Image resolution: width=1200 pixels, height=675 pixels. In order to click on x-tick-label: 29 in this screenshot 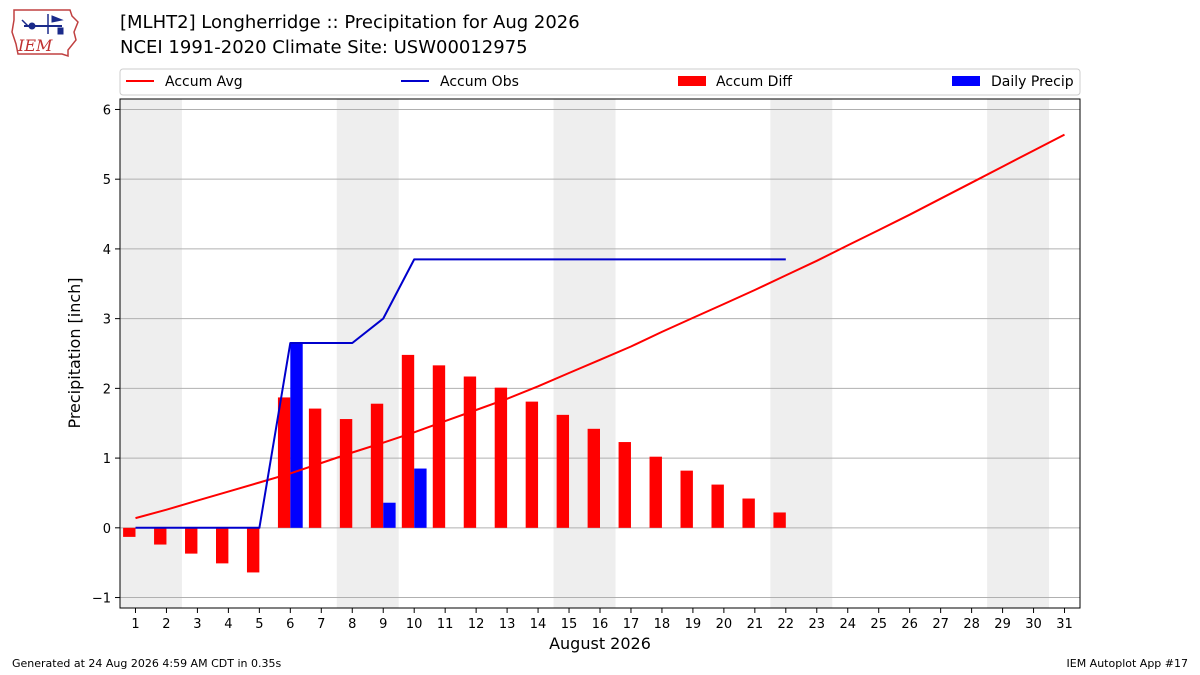, I will do `click(1002, 624)`.